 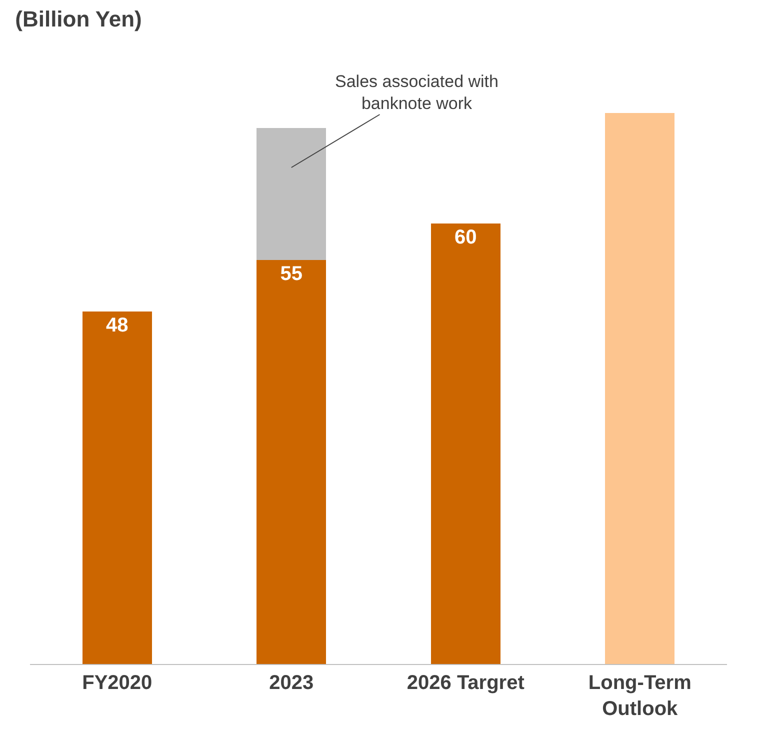 What do you see at coordinates (416, 93) in the screenshot?
I see `text: Sales associated with banknote work` at bounding box center [416, 93].